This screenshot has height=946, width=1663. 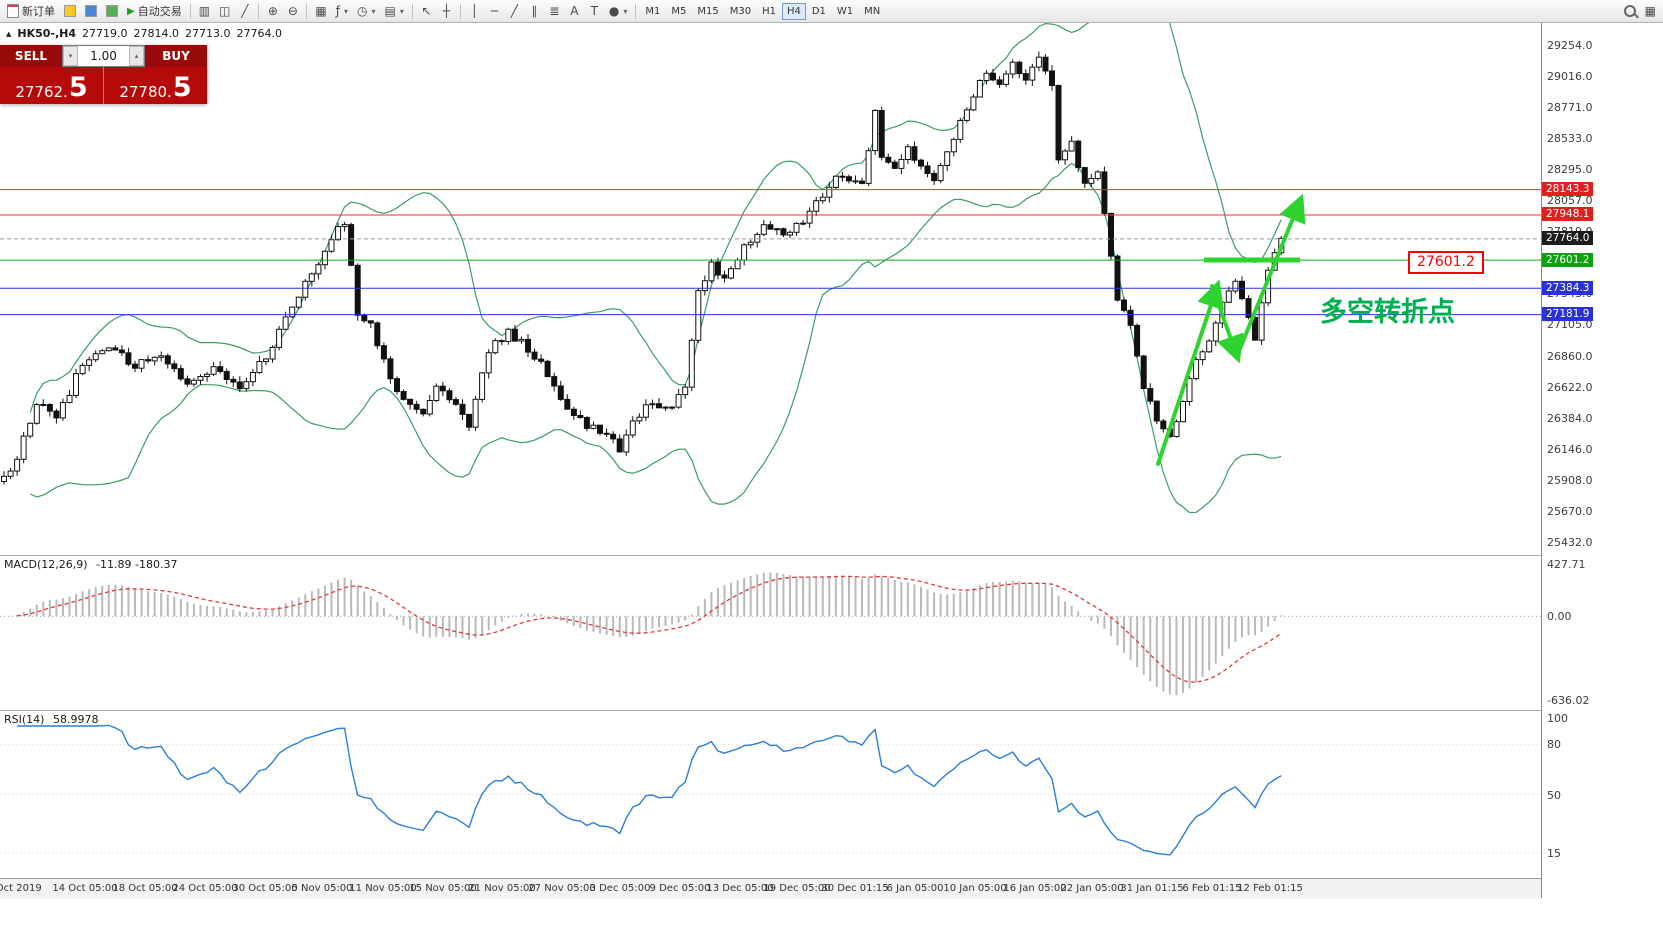 What do you see at coordinates (208, 33) in the screenshot?
I see `ohlc-low: 27713.0` at bounding box center [208, 33].